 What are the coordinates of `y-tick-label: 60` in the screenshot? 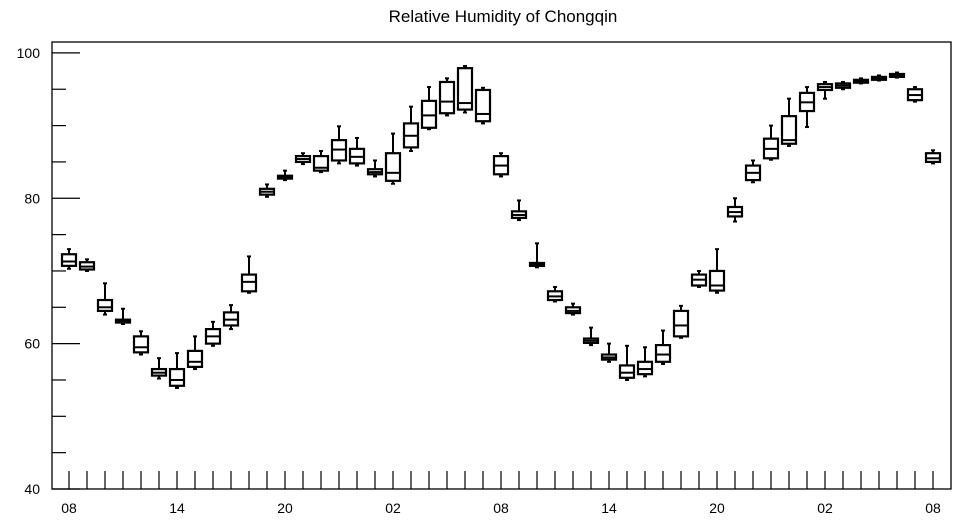 It's located at (32, 344).